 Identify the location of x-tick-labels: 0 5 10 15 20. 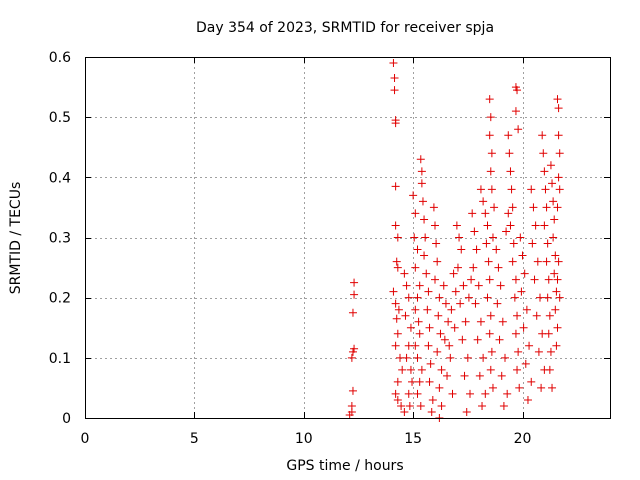
(306, 439).